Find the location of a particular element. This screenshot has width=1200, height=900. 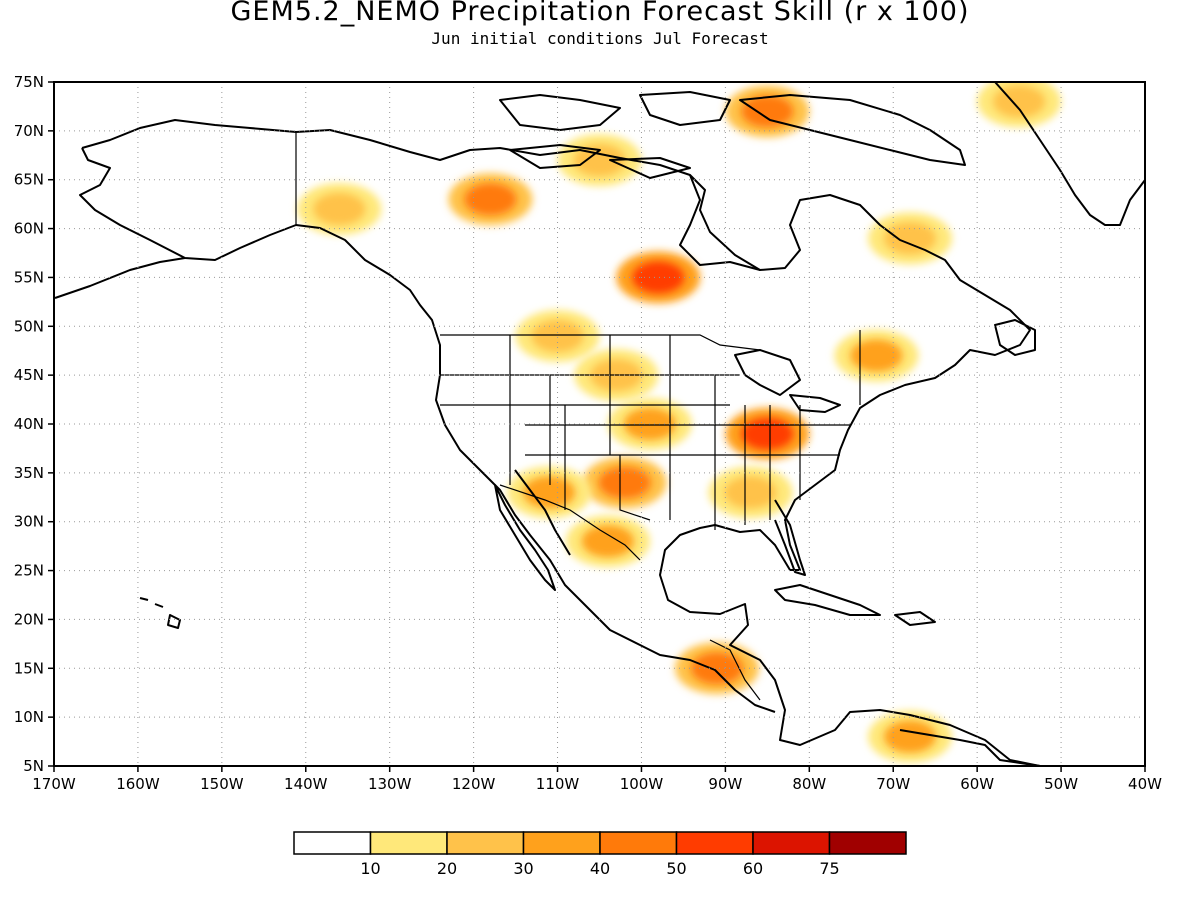

lon-tick-label: 50W is located at coordinates (1061, 784).